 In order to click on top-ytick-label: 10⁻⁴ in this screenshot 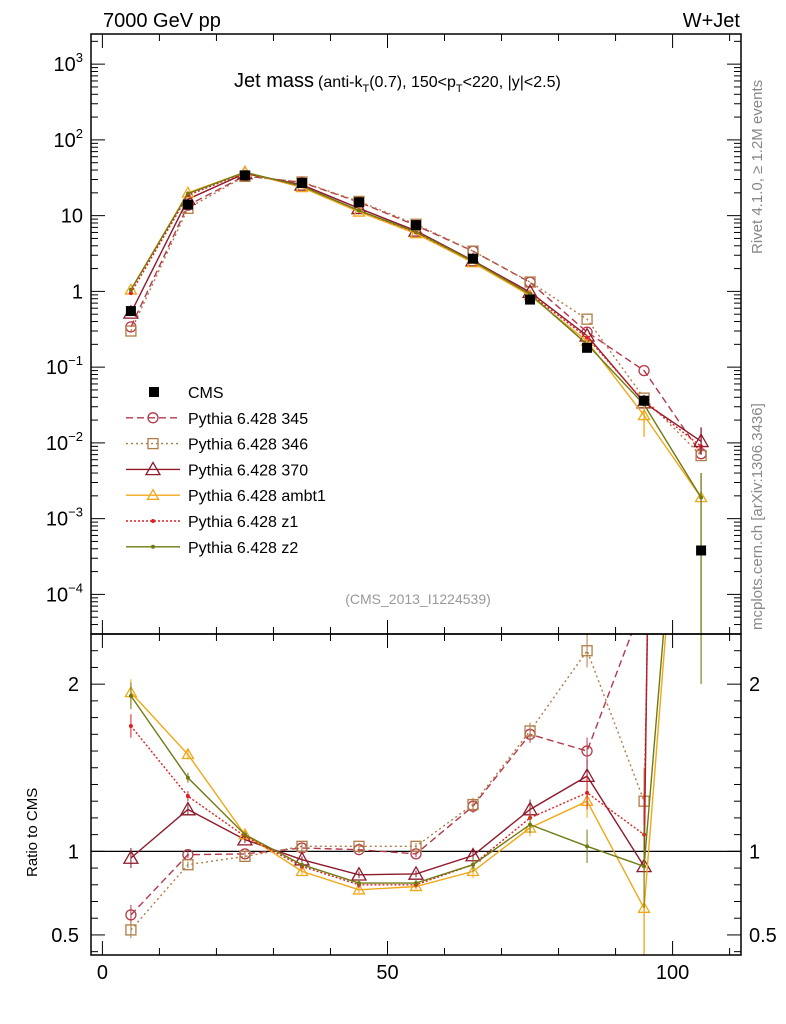, I will do `click(64, 593)`.